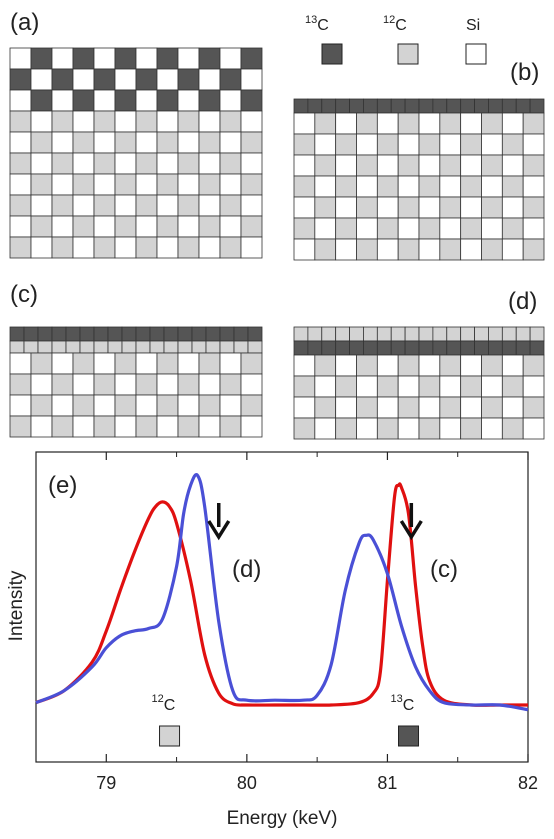 This screenshot has width=554, height=839. I want to click on isotope-marker-swatch, so click(409, 736).